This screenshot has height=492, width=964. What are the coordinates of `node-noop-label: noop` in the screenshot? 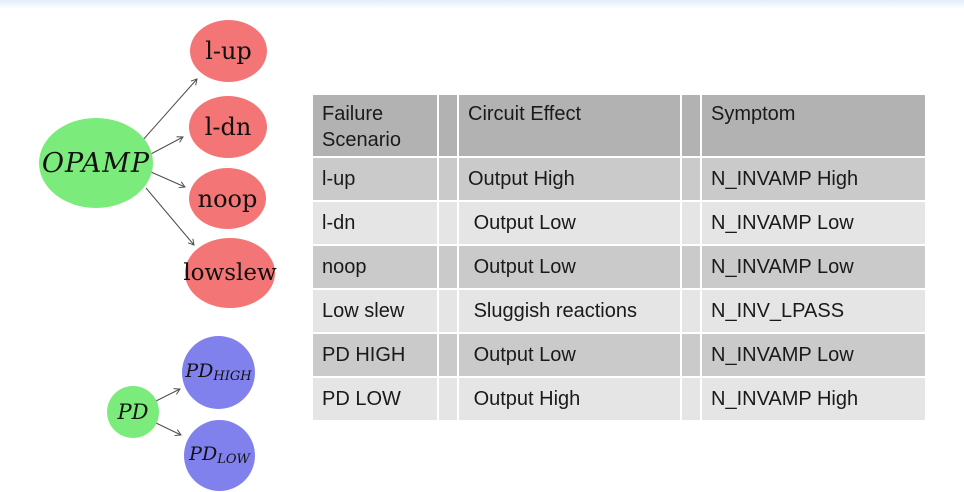 It's located at (227, 198).